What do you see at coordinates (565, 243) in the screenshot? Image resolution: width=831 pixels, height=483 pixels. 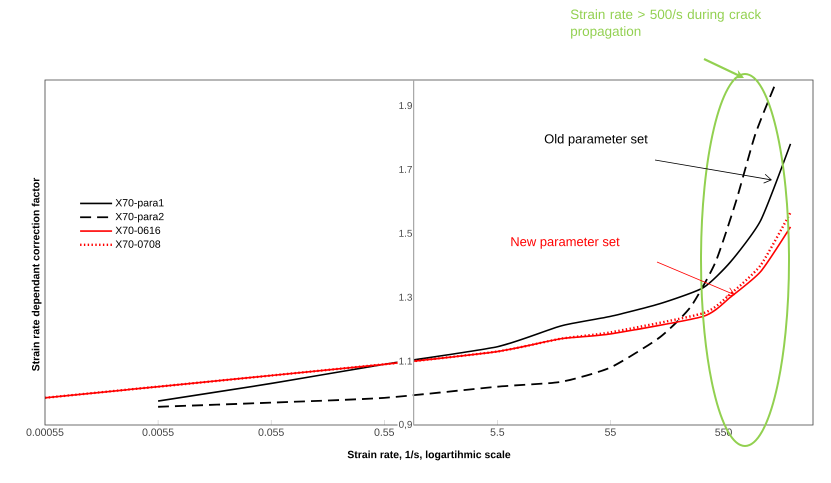 I see `annotation: New parameter set` at bounding box center [565, 243].